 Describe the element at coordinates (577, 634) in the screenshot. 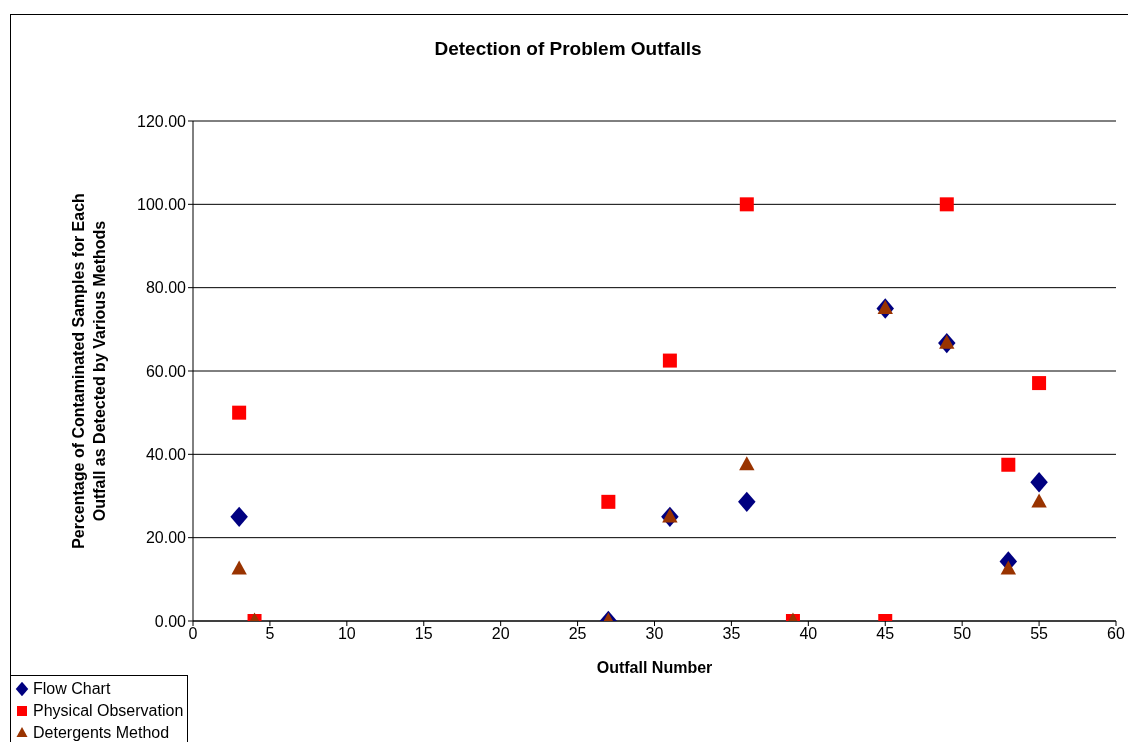

I see `x-tick-label: 25` at that location.